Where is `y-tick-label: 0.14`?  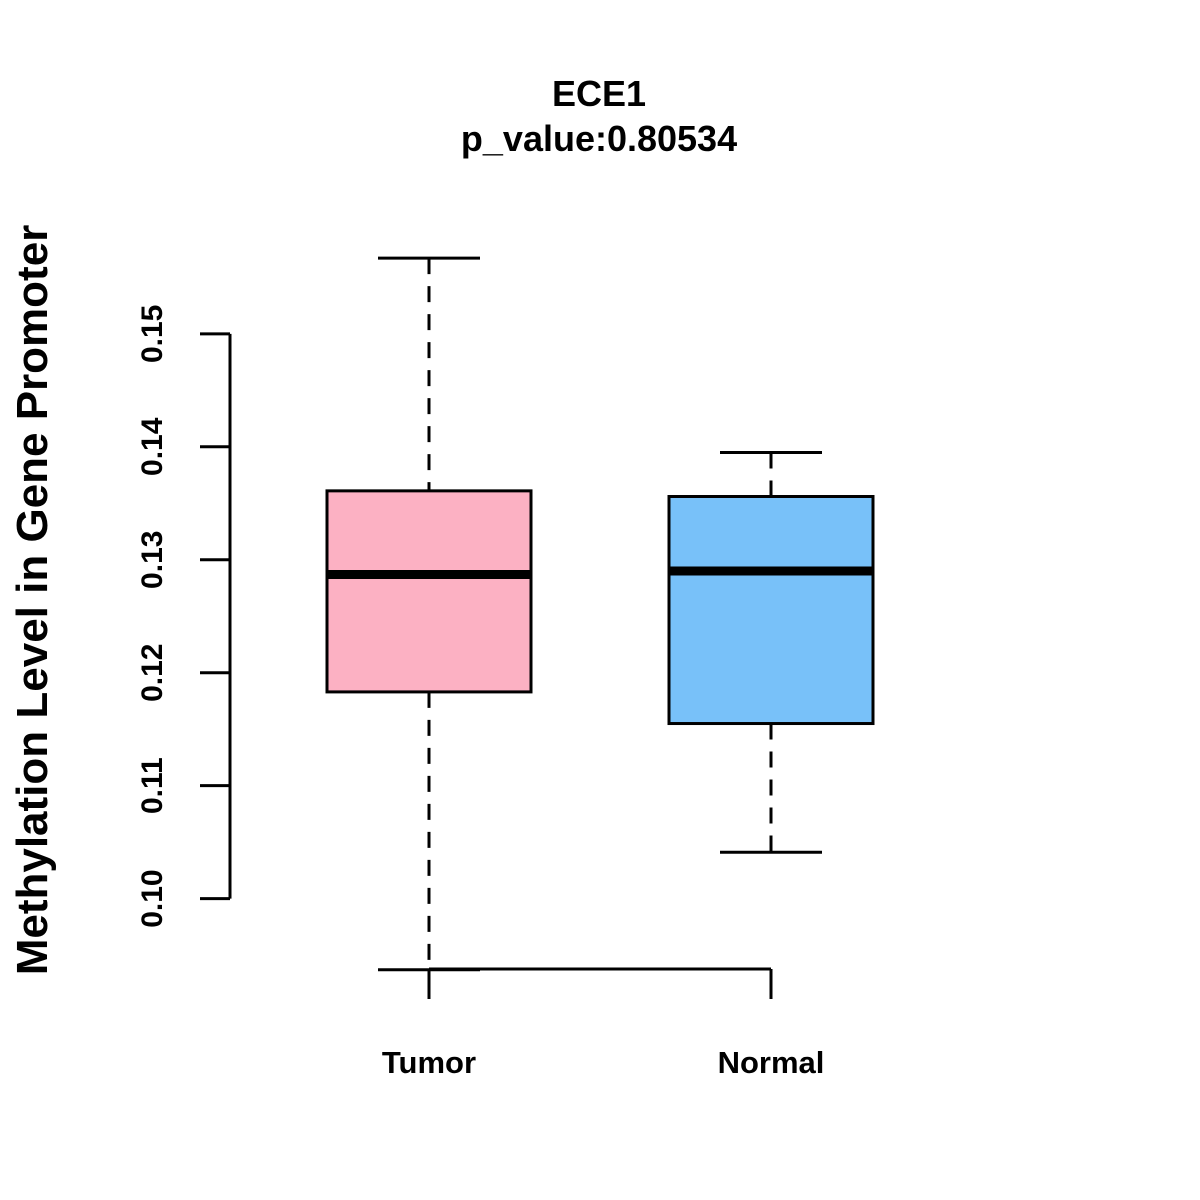
y-tick-label: 0.14 is located at coordinates (152, 446).